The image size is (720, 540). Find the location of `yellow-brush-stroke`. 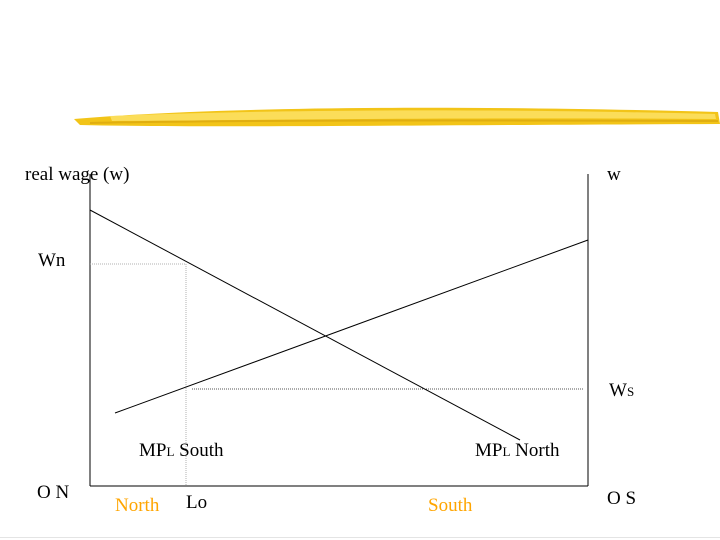

yellow-brush-stroke is located at coordinates (397, 117).